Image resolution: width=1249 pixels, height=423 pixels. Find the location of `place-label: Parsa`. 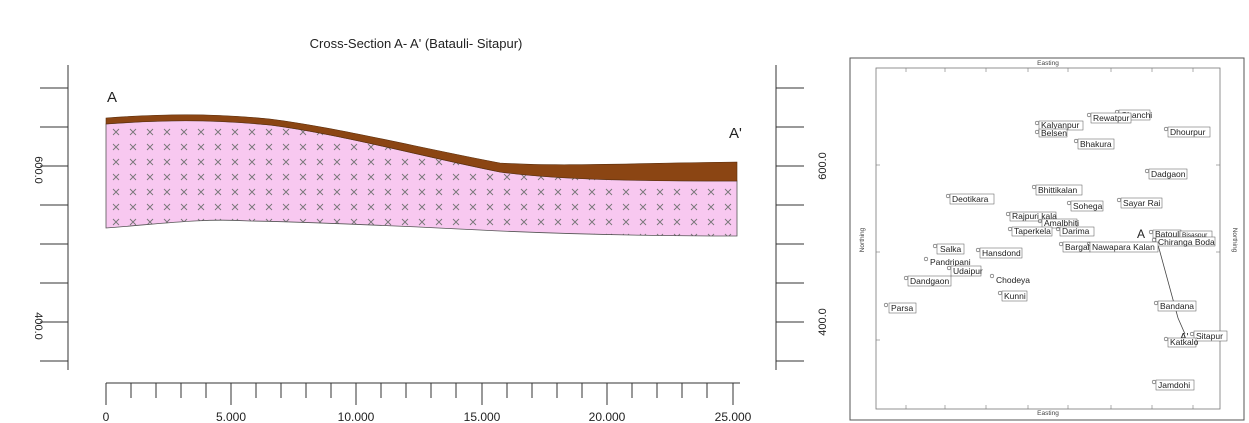

place-label: Parsa is located at coordinates (902, 308).